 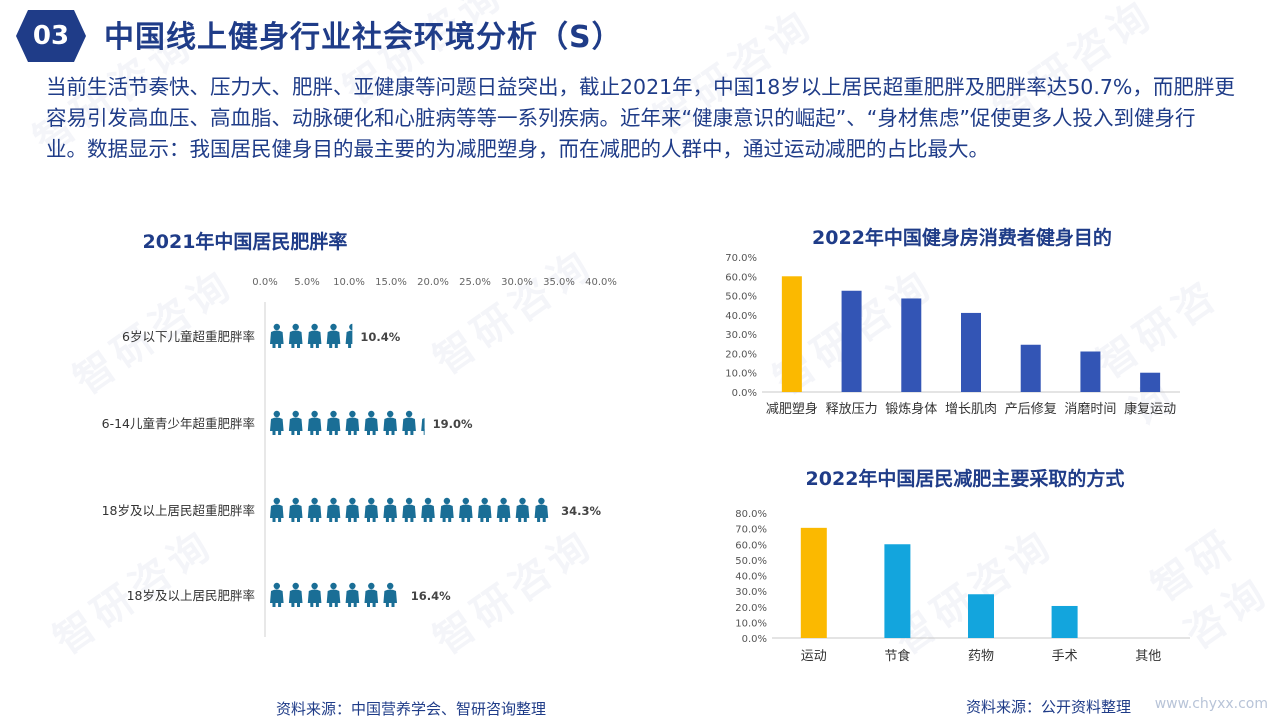 What do you see at coordinates (1148, 656) in the screenshot?
I see `category-label: 其他` at bounding box center [1148, 656].